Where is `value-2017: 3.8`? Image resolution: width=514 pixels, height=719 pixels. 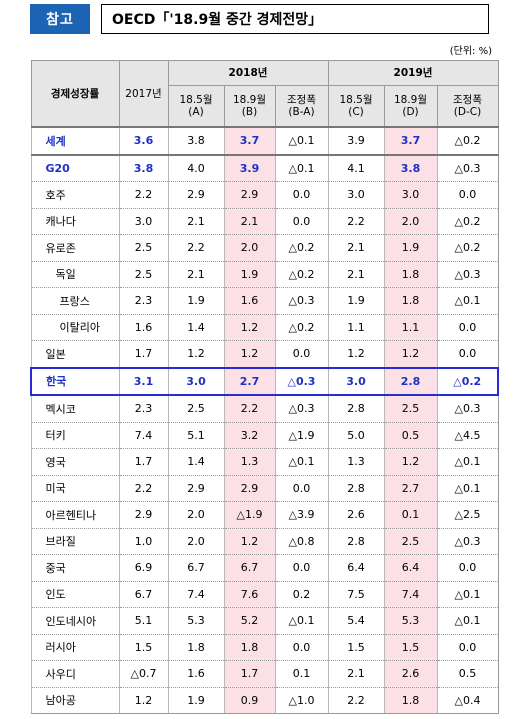
value-2017: 3.8 is located at coordinates (143, 167).